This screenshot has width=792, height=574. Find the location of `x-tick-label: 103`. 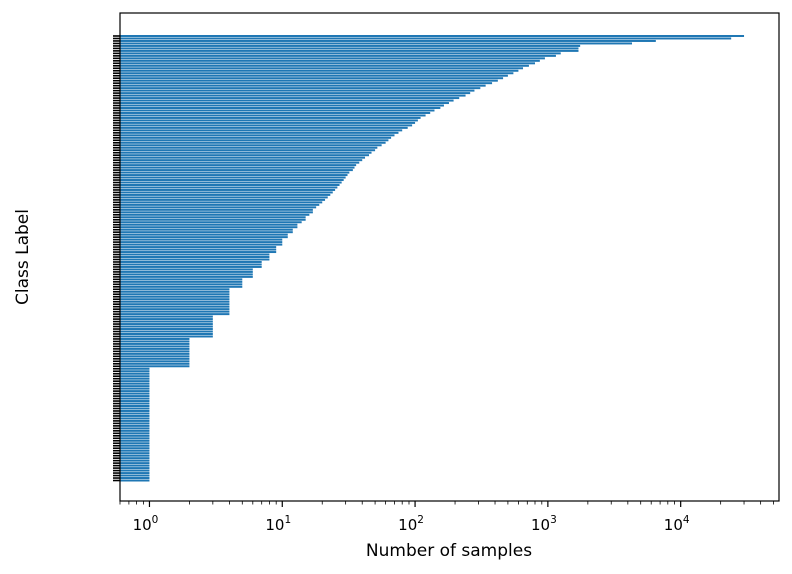

x-tick-label: 103 is located at coordinates (544, 524).